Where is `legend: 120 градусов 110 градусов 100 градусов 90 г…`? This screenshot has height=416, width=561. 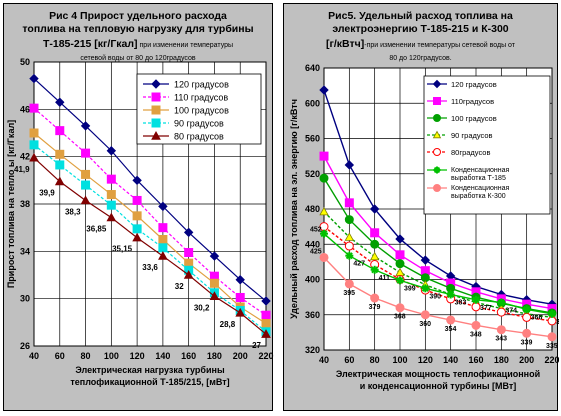 legend: 120 градусов 110 градусов 100 градусов 90 г… is located at coordinates (199, 109).